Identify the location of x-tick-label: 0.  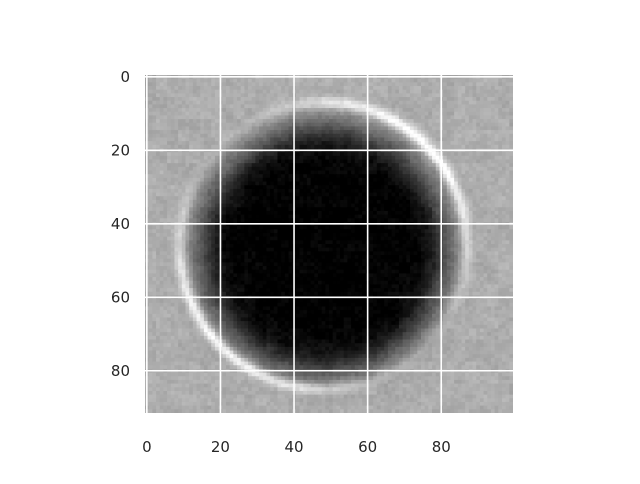
(147, 447).